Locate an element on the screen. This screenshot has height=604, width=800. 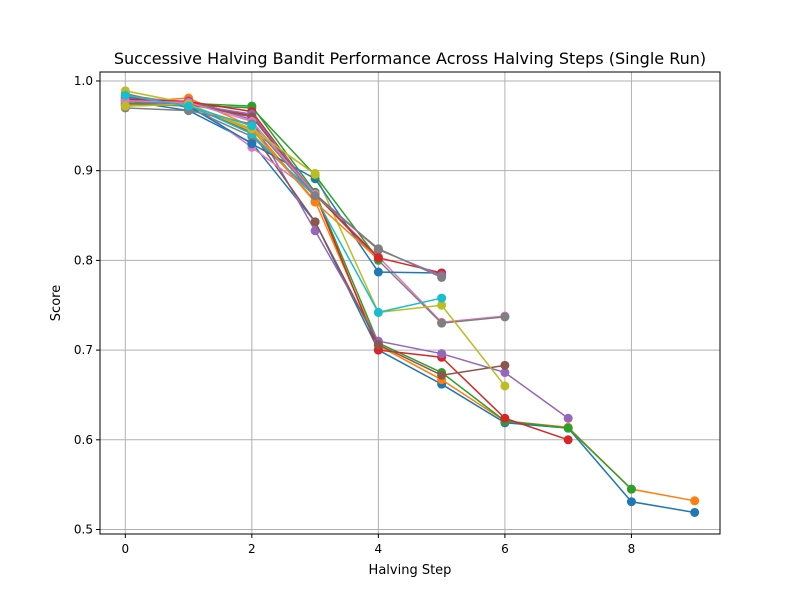
y-tick-label: 0.5 is located at coordinates (83, 530).